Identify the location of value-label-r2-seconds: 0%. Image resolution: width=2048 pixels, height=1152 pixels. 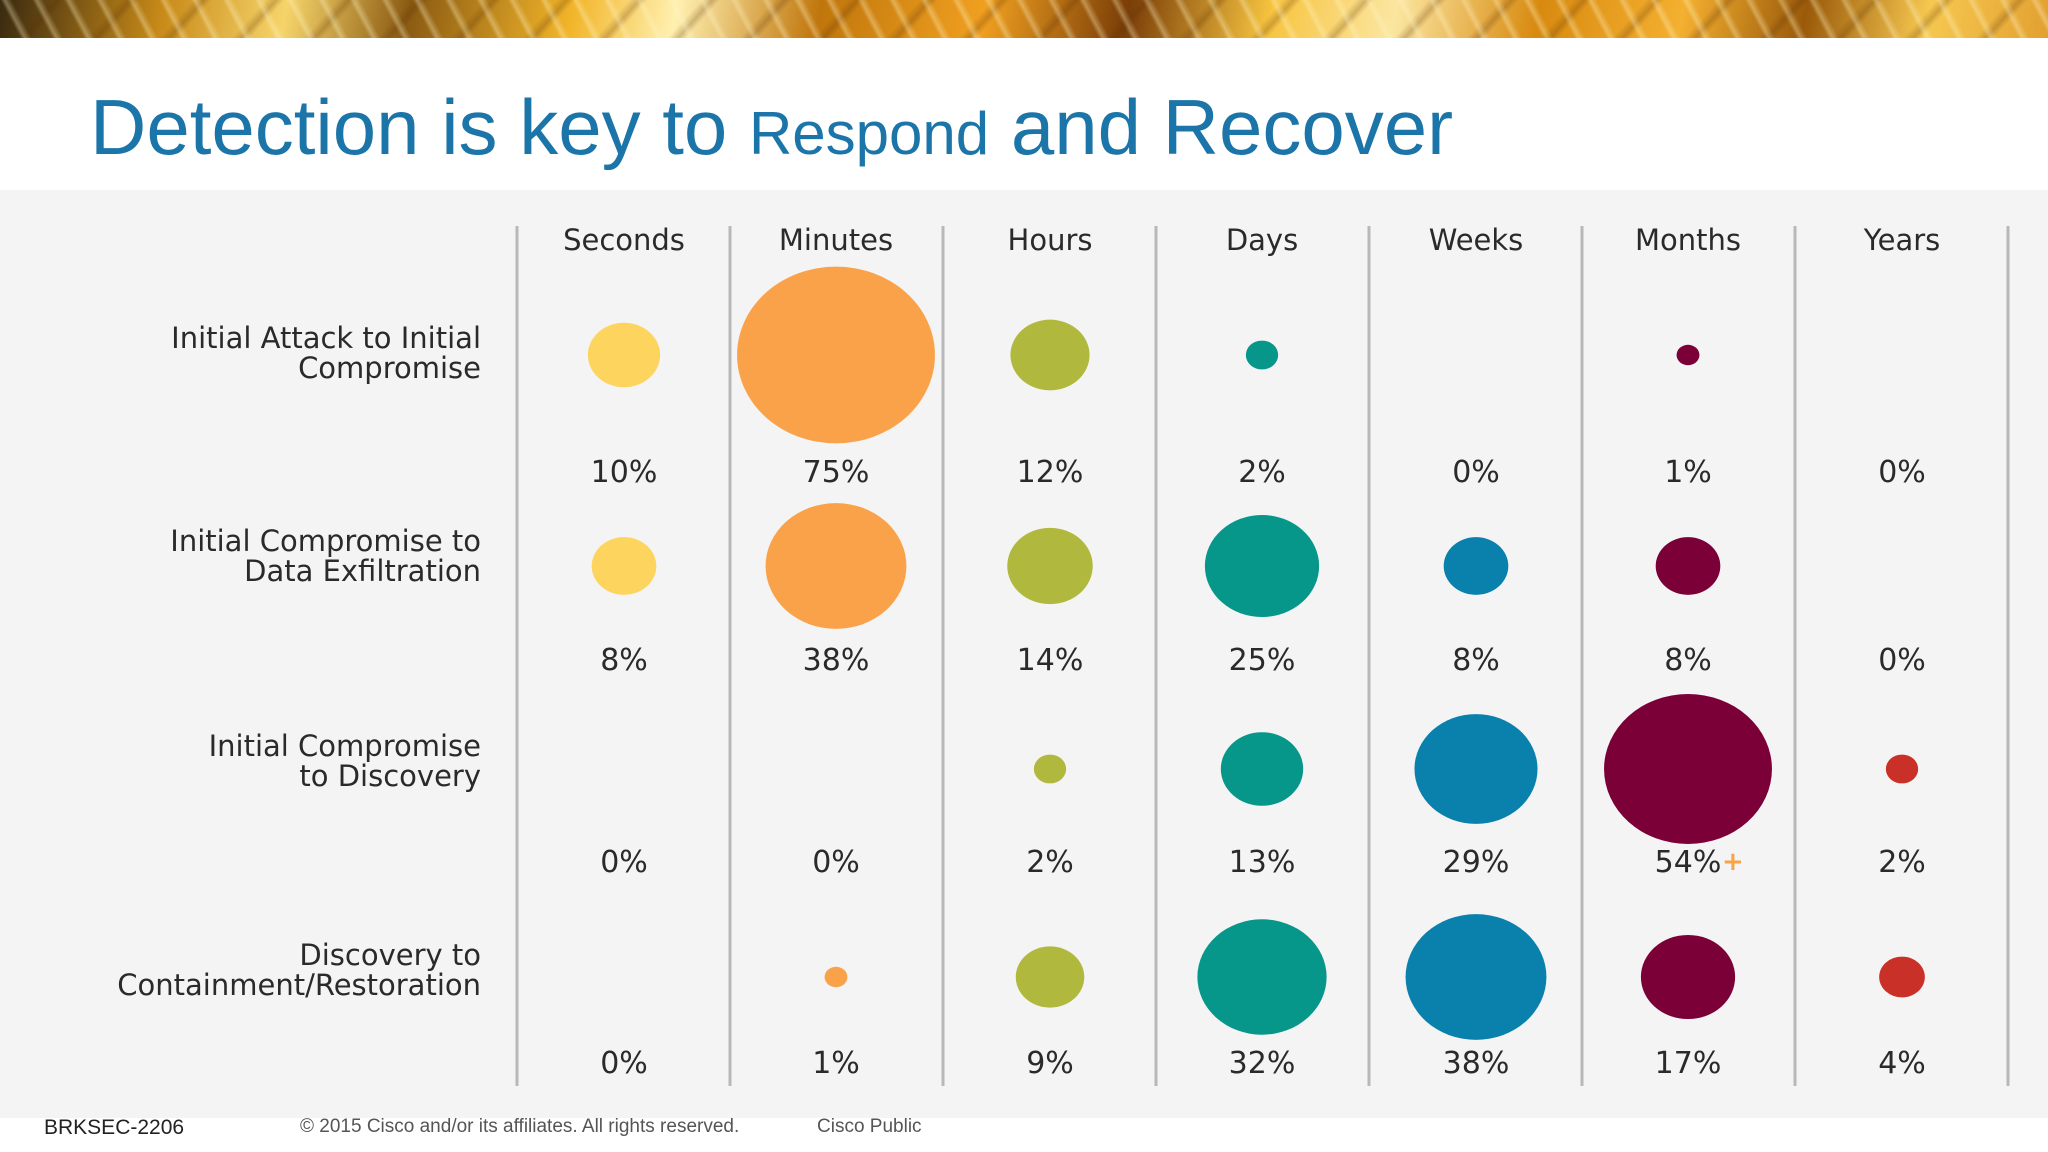
(624, 862).